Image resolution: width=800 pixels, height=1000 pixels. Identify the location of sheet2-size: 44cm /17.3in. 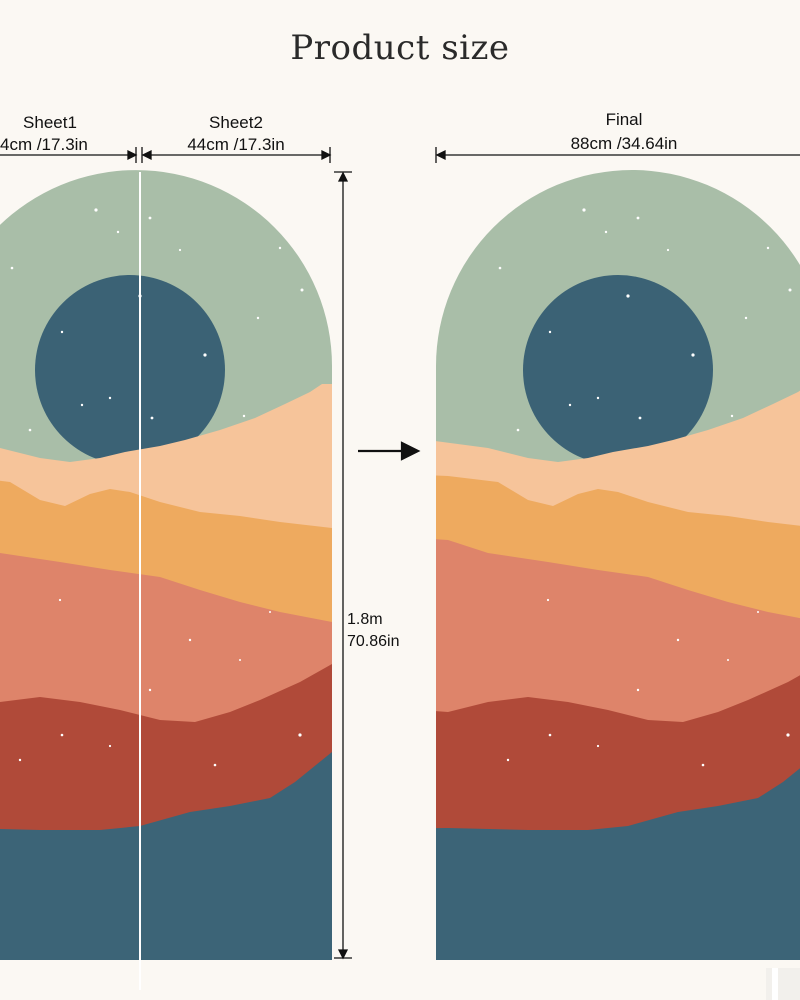
(236, 144).